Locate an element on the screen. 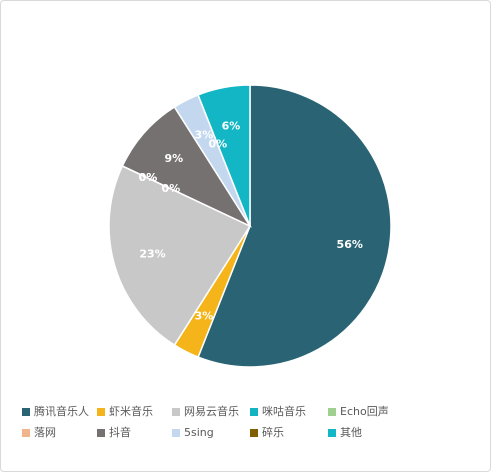 This screenshot has width=491, height=472. legend-label: 咪咕音乐 is located at coordinates (284, 411).